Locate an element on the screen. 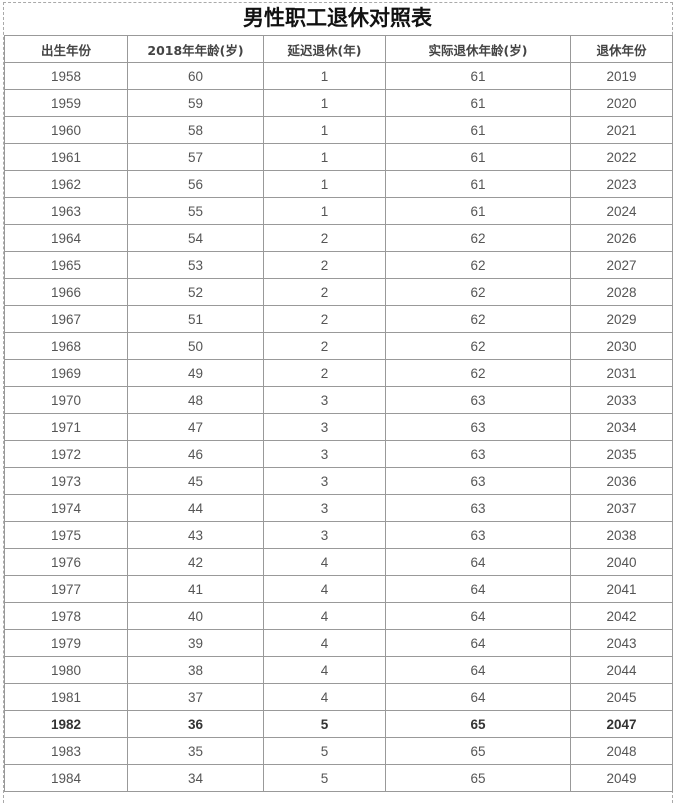 This screenshot has height=803, width=675. cell-age-2018: 59 is located at coordinates (195, 103).